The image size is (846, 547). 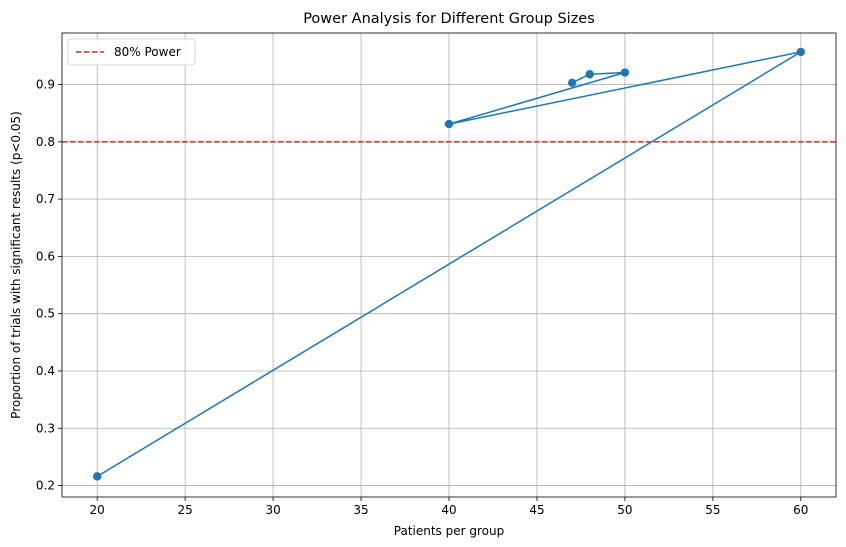 I want to click on x-tick-label: 55, so click(x=712, y=510).